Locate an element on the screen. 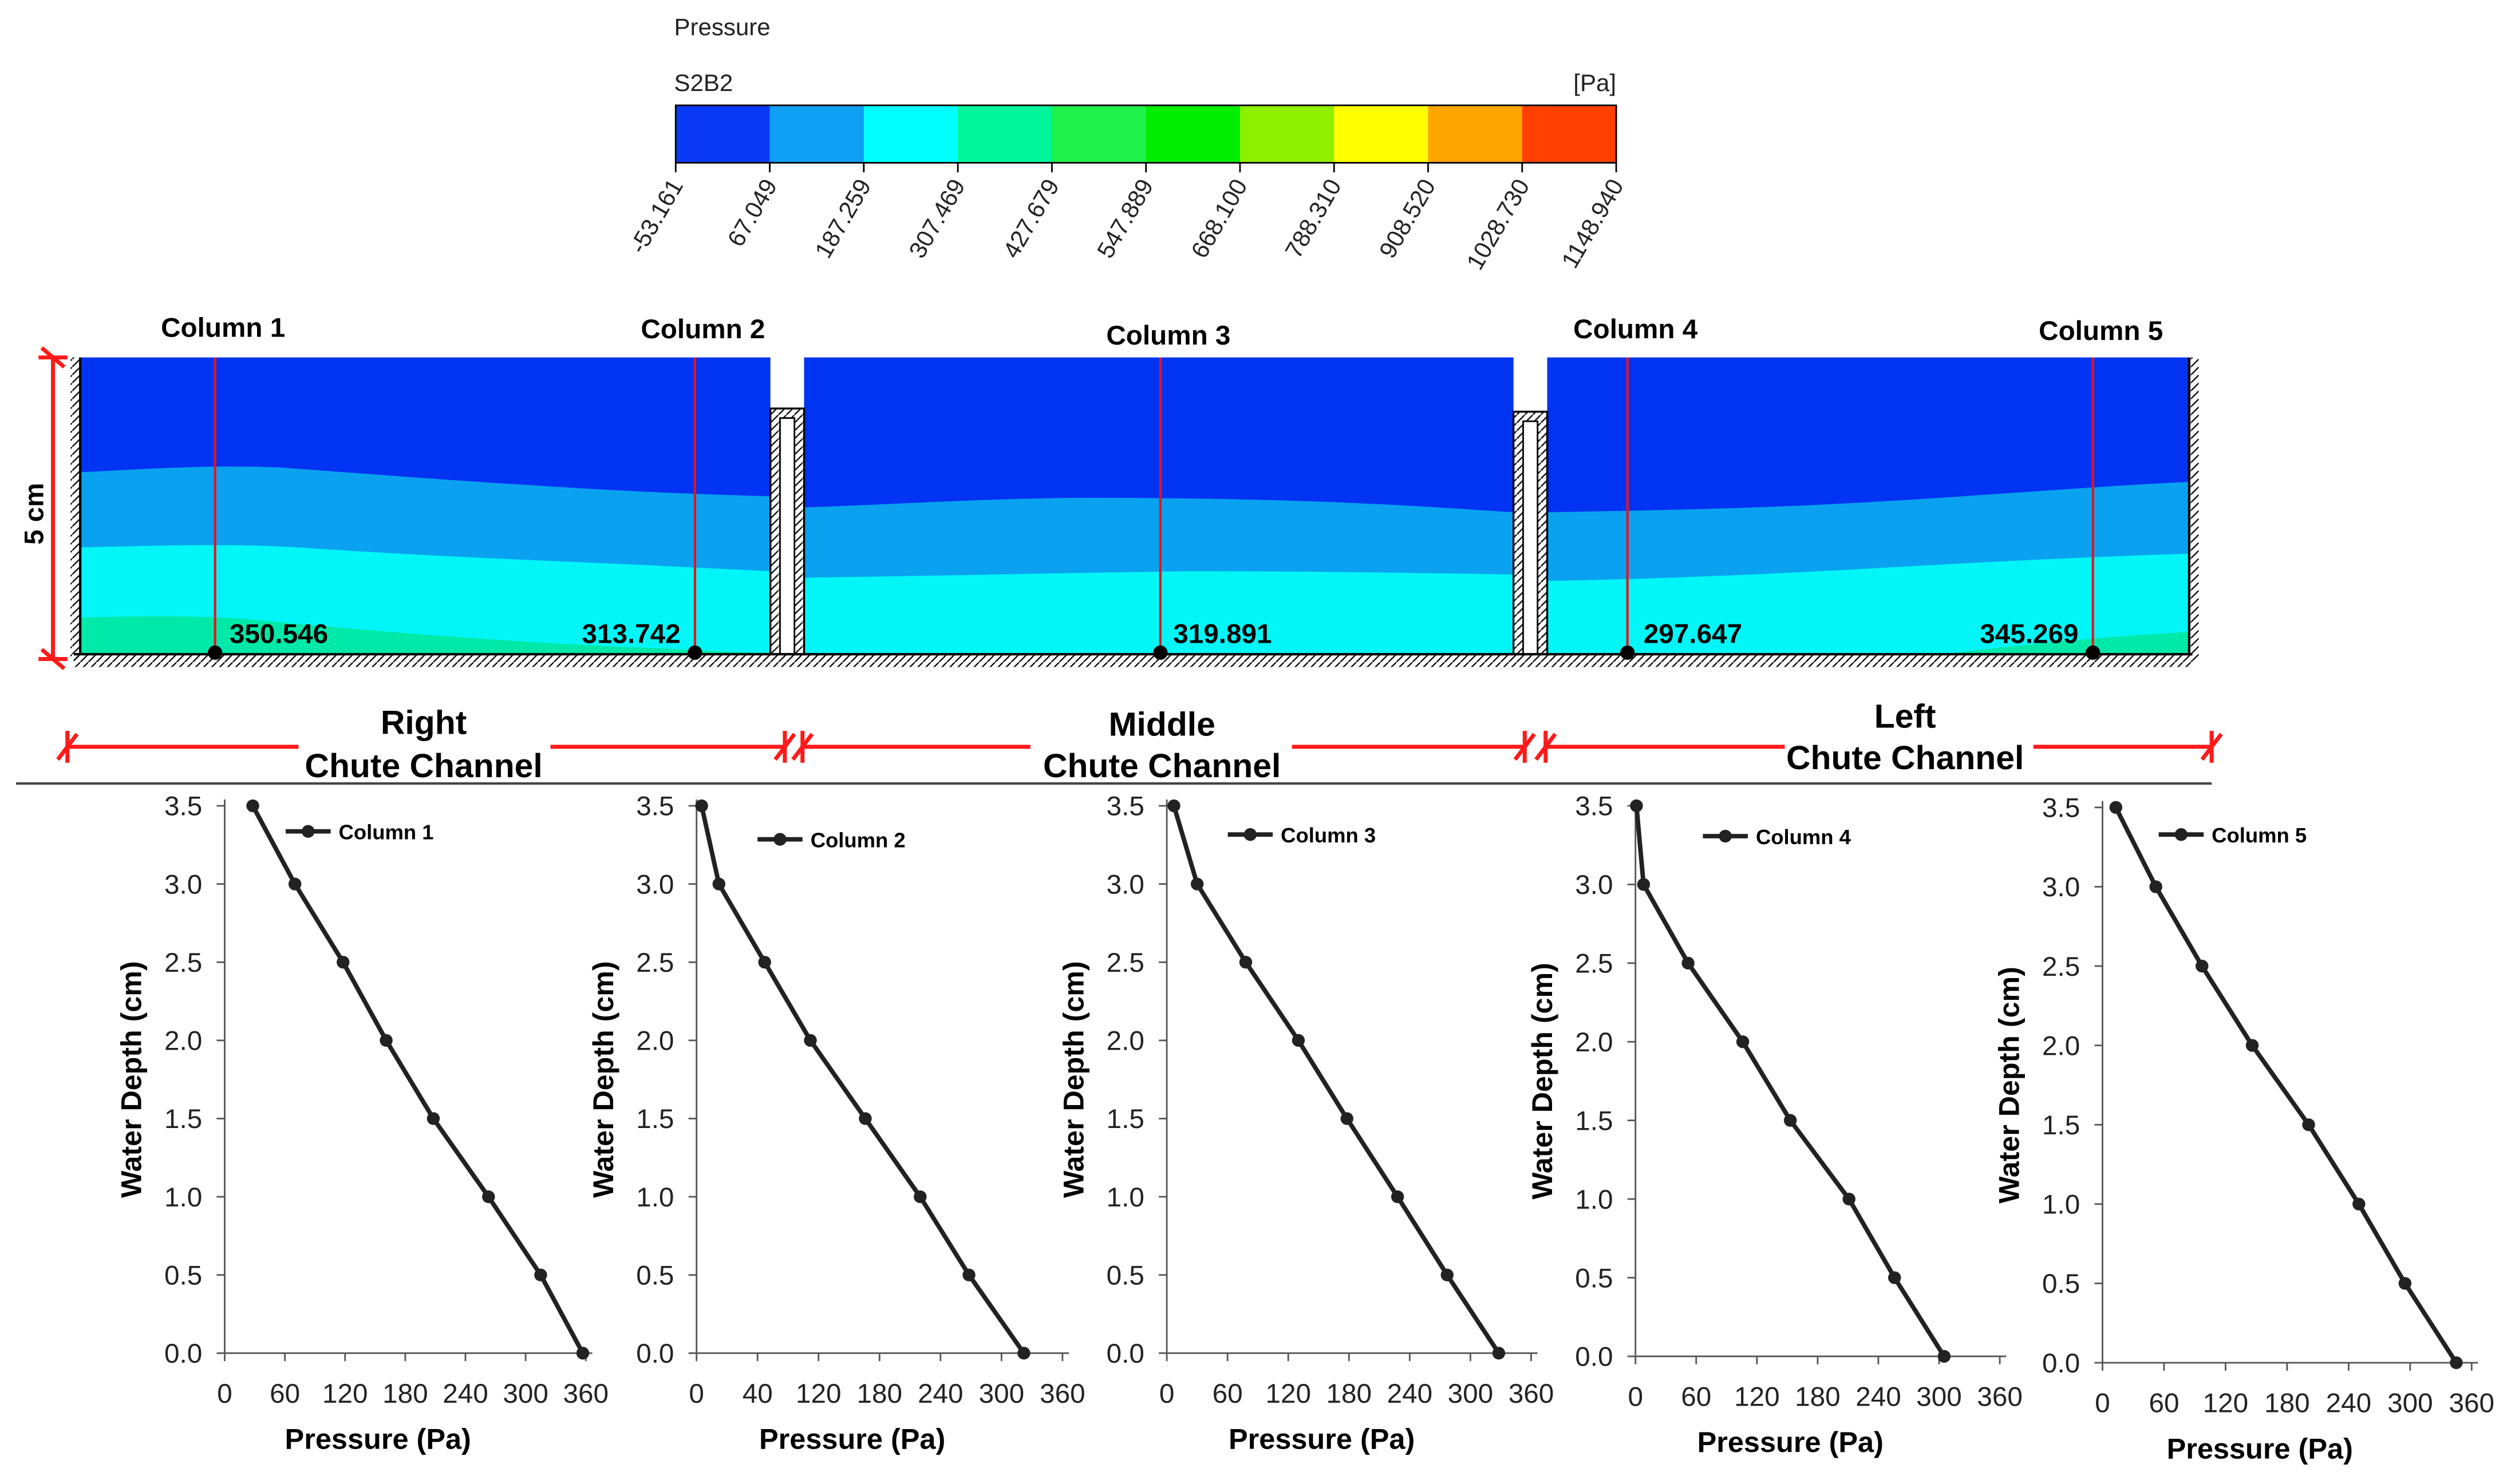 The height and width of the screenshot is (1484, 2515). height-dimension: 5 cm is located at coordinates (43, 508).